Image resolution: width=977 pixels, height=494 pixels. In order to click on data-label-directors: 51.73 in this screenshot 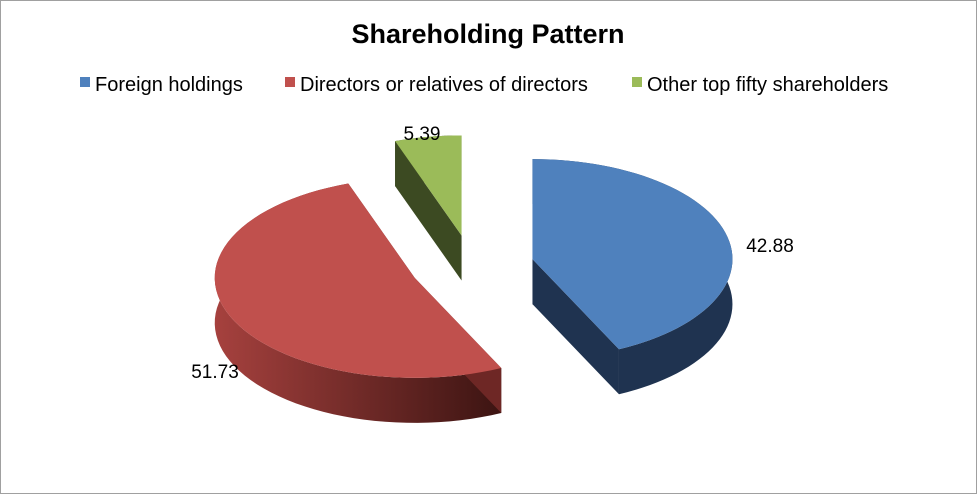, I will do `click(215, 372)`.